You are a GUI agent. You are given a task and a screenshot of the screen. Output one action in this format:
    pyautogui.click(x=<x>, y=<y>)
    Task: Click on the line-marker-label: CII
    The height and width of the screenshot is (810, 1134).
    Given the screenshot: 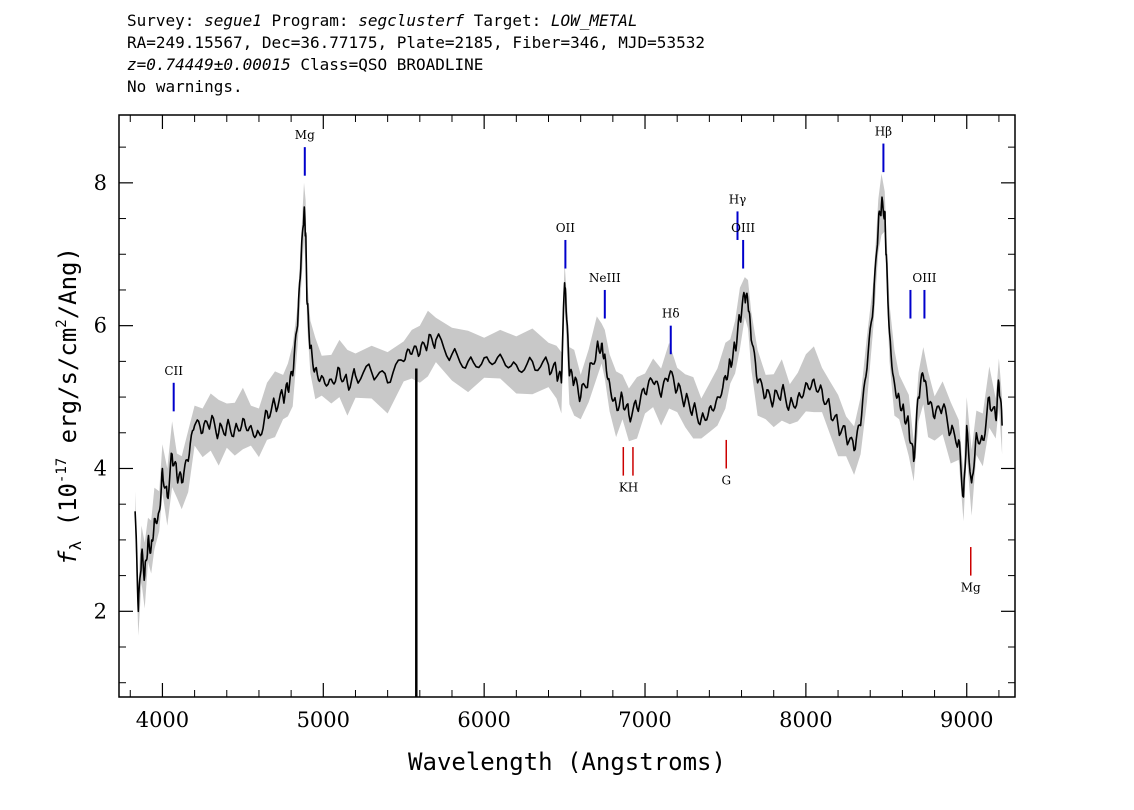 What is the action you would take?
    pyautogui.click(x=173, y=371)
    